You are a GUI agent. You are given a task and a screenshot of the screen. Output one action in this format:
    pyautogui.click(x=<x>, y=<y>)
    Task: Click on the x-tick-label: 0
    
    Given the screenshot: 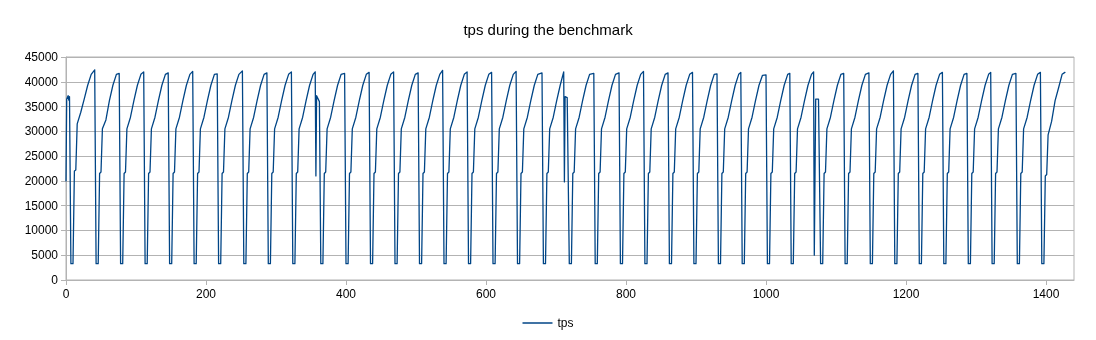 What is the action you would take?
    pyautogui.click(x=66, y=294)
    